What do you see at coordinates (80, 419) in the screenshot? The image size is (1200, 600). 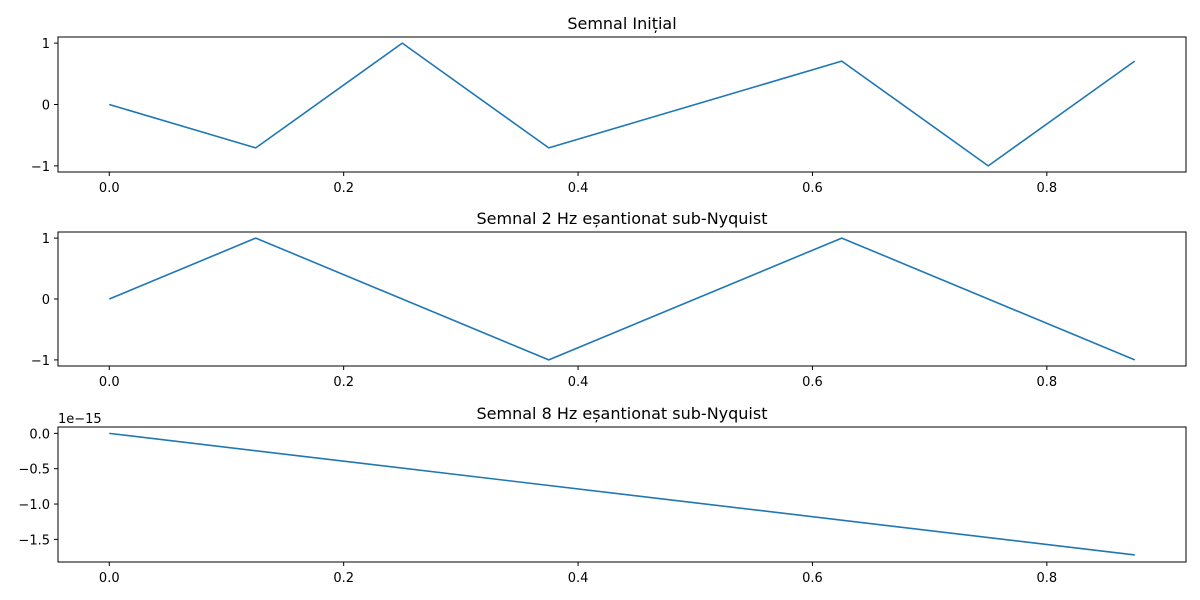 I see `y-offset-label: 1e−15` at bounding box center [80, 419].